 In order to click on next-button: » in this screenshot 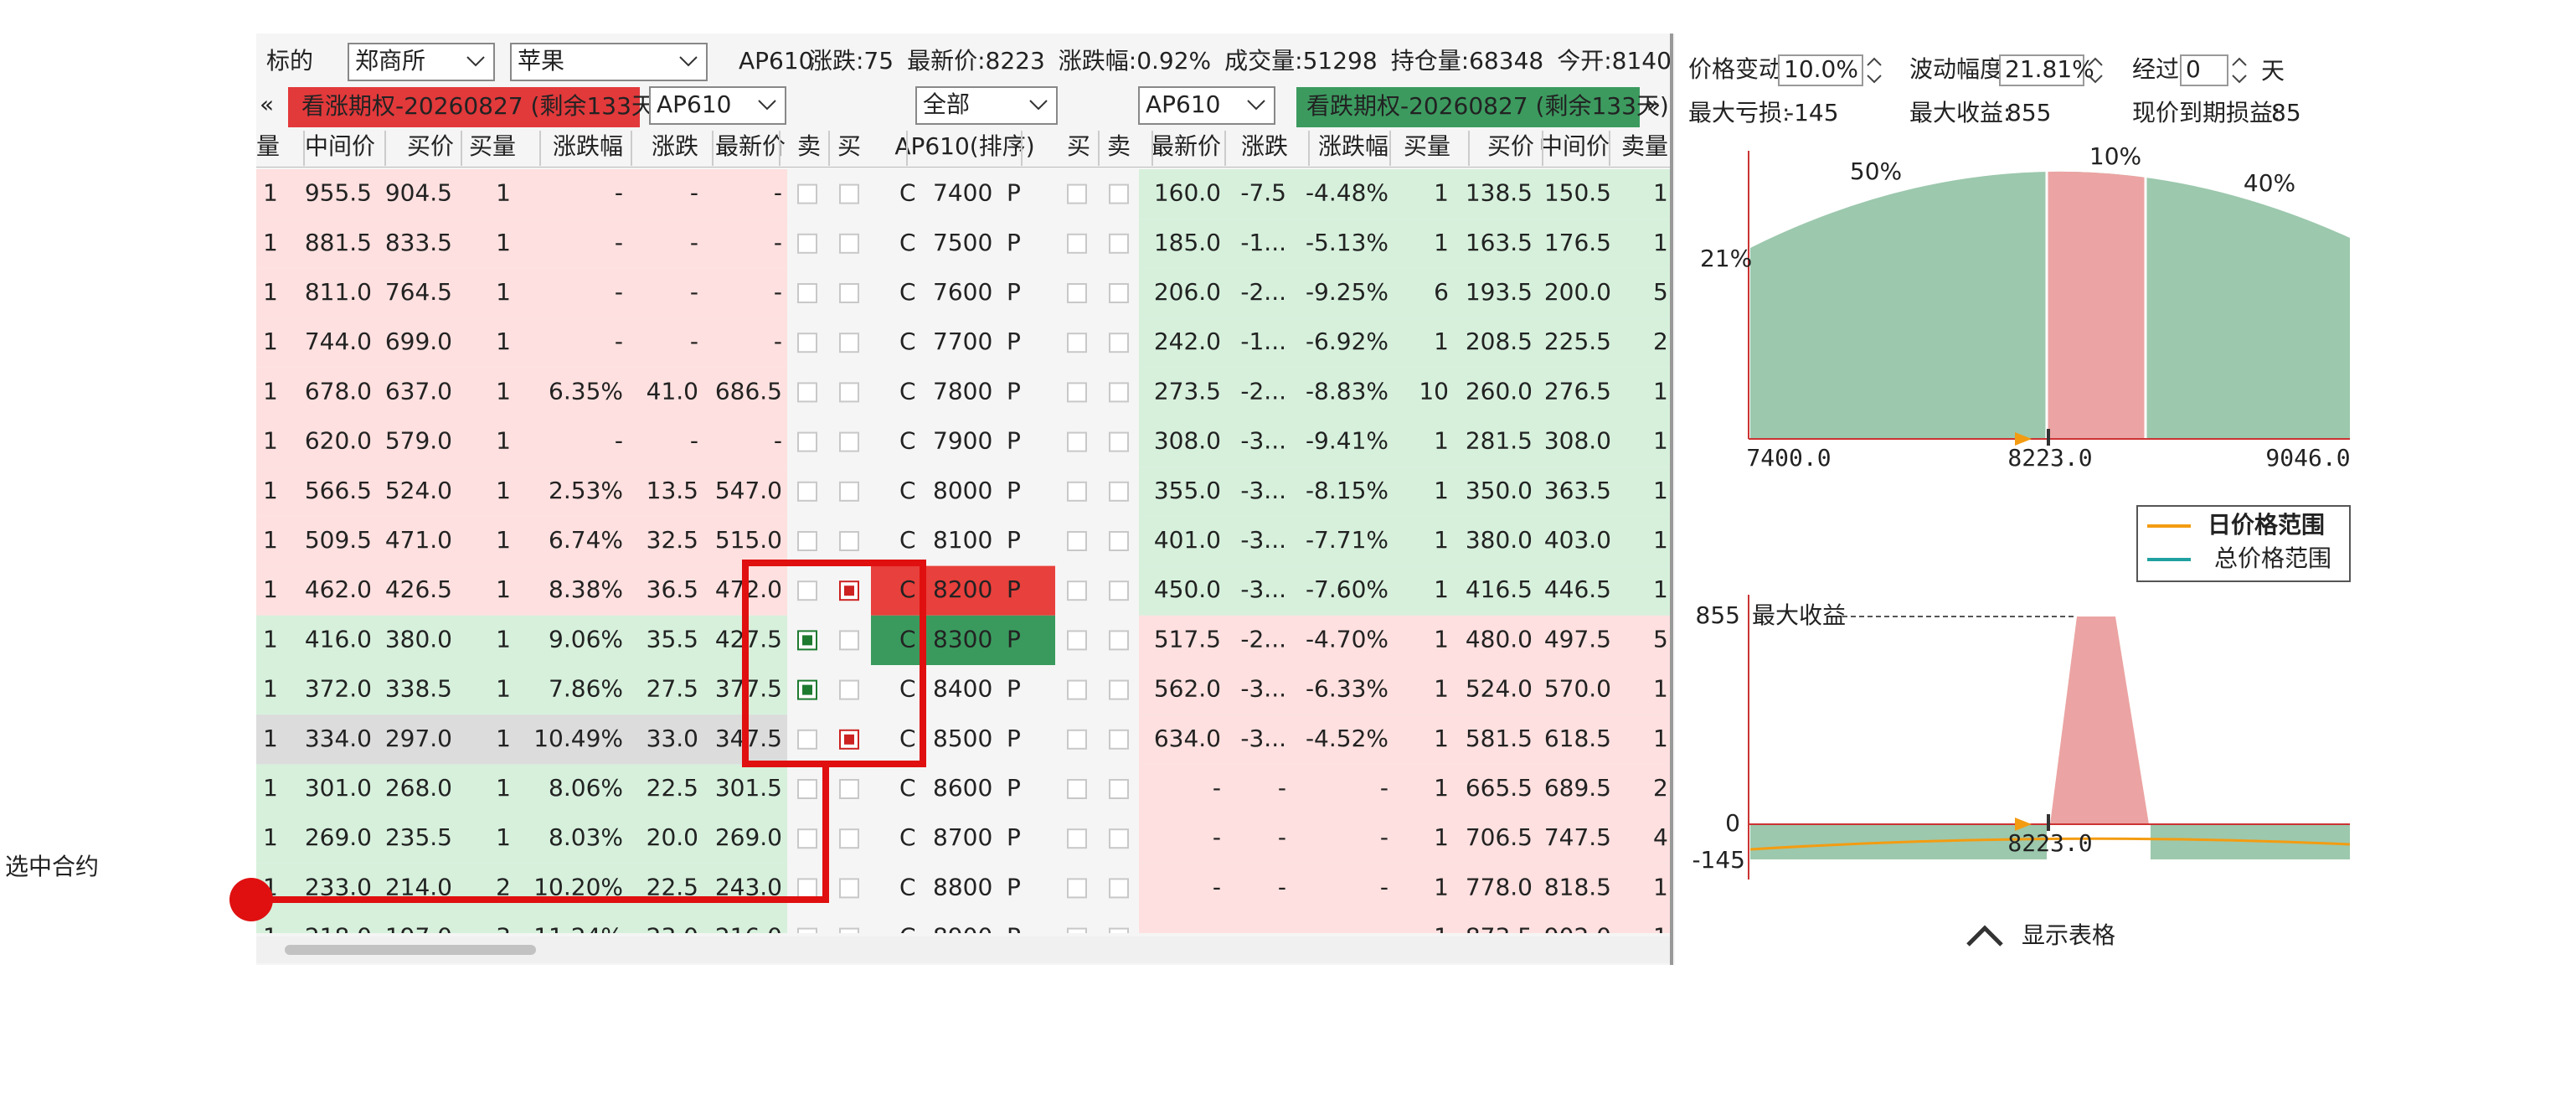, I will do `click(1653, 104)`.